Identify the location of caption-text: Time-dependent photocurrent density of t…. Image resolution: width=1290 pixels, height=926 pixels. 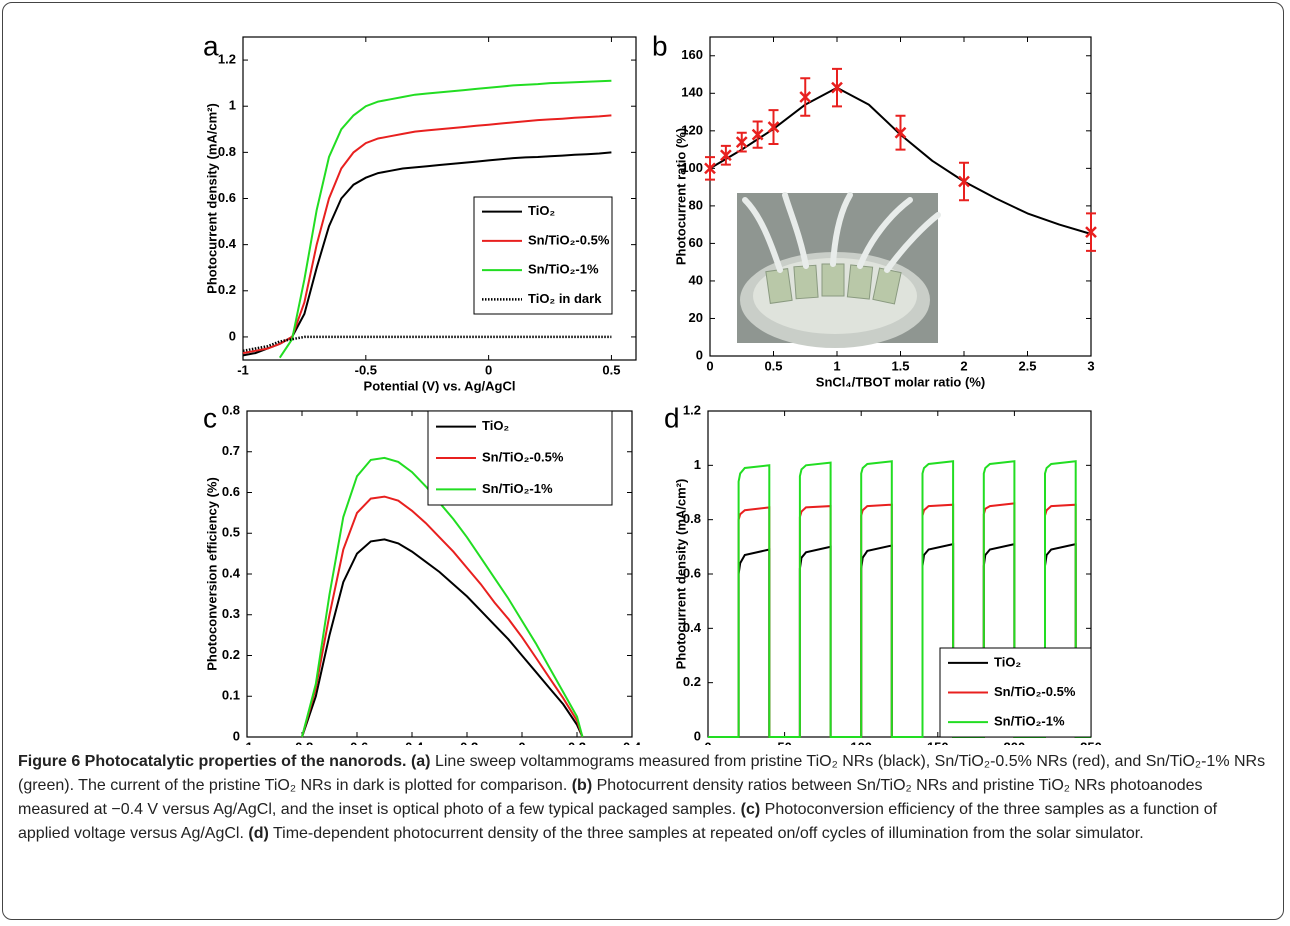
(708, 833).